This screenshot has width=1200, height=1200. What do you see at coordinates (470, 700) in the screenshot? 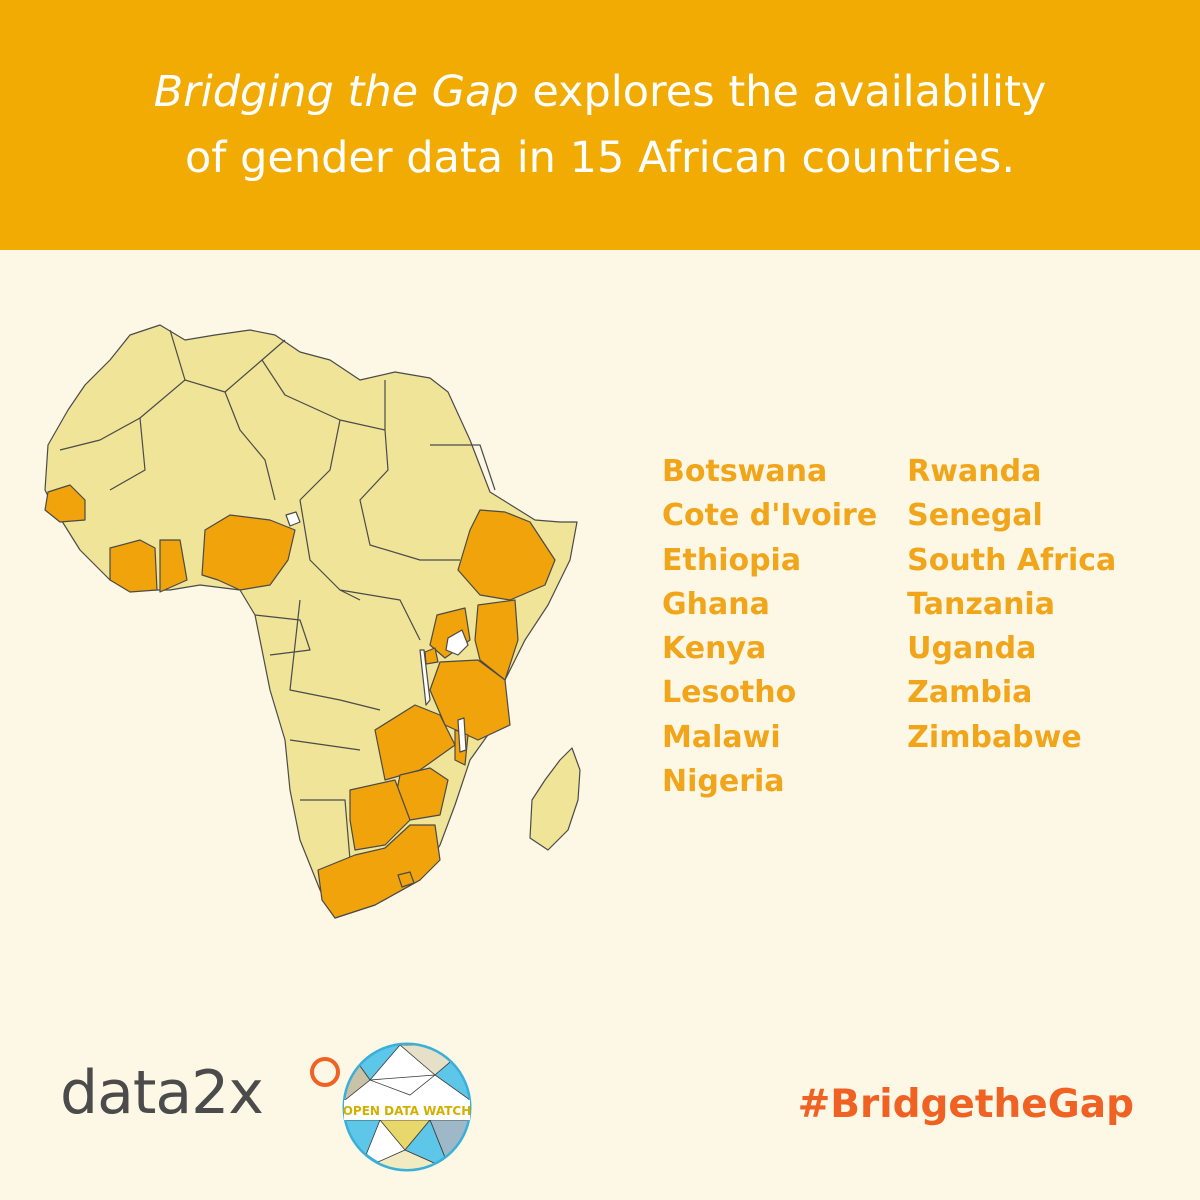
I see `tanzania-shape` at bounding box center [470, 700].